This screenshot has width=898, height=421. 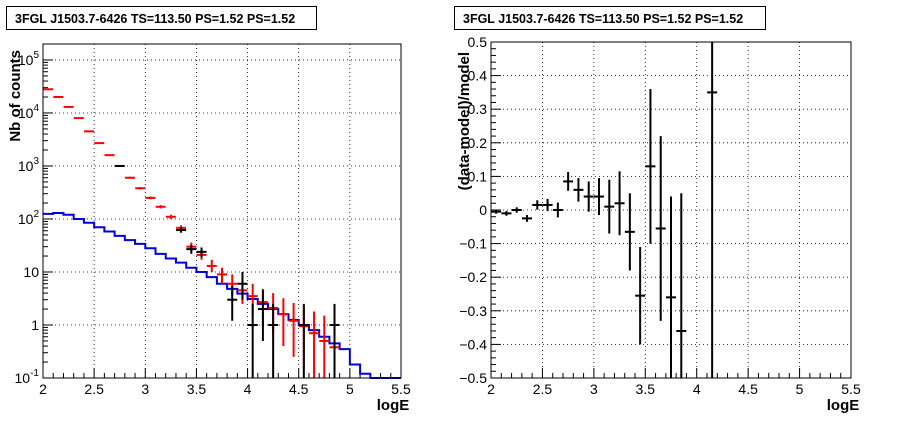 What do you see at coordinates (473, 244) in the screenshot?
I see `y-tick-label: −0.1` at bounding box center [473, 244].